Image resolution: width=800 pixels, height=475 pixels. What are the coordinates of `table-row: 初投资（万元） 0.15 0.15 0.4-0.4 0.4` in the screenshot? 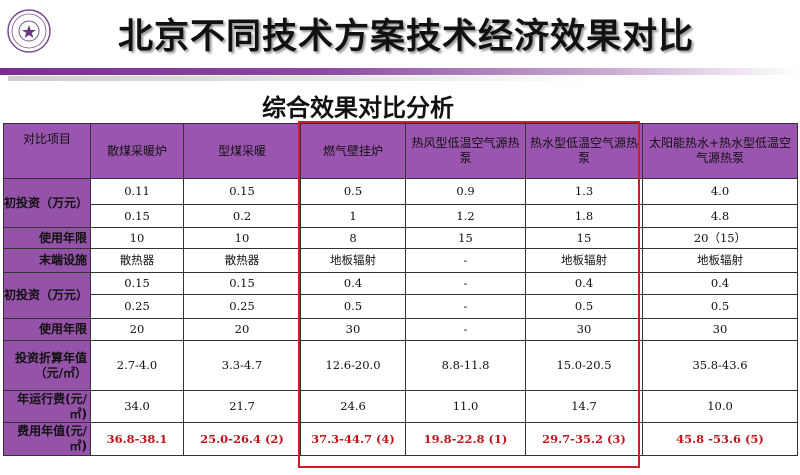 It's located at (400, 295).